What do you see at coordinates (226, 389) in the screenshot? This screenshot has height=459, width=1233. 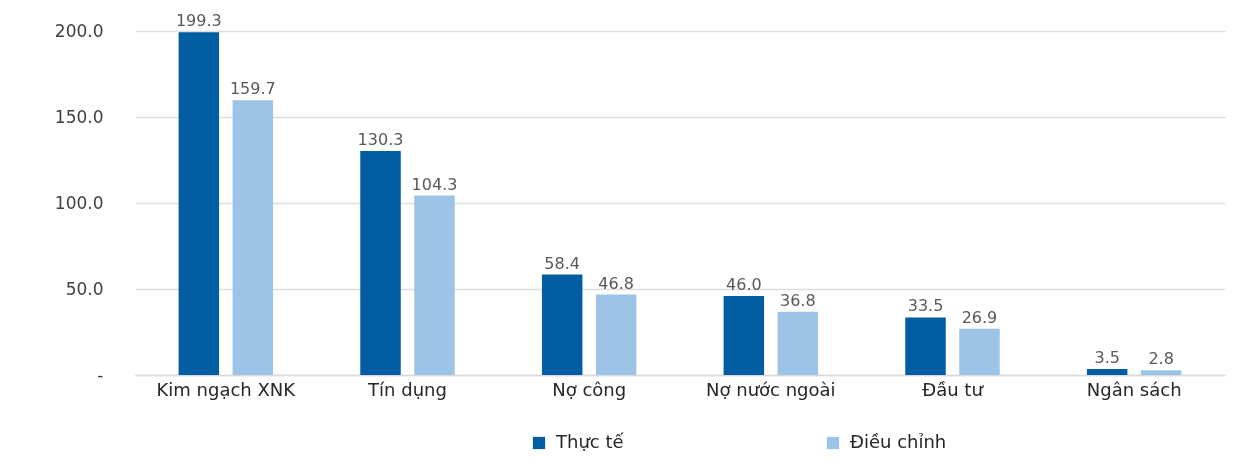 I see `x-tick-label: Kim ngạch XNK` at bounding box center [226, 389].